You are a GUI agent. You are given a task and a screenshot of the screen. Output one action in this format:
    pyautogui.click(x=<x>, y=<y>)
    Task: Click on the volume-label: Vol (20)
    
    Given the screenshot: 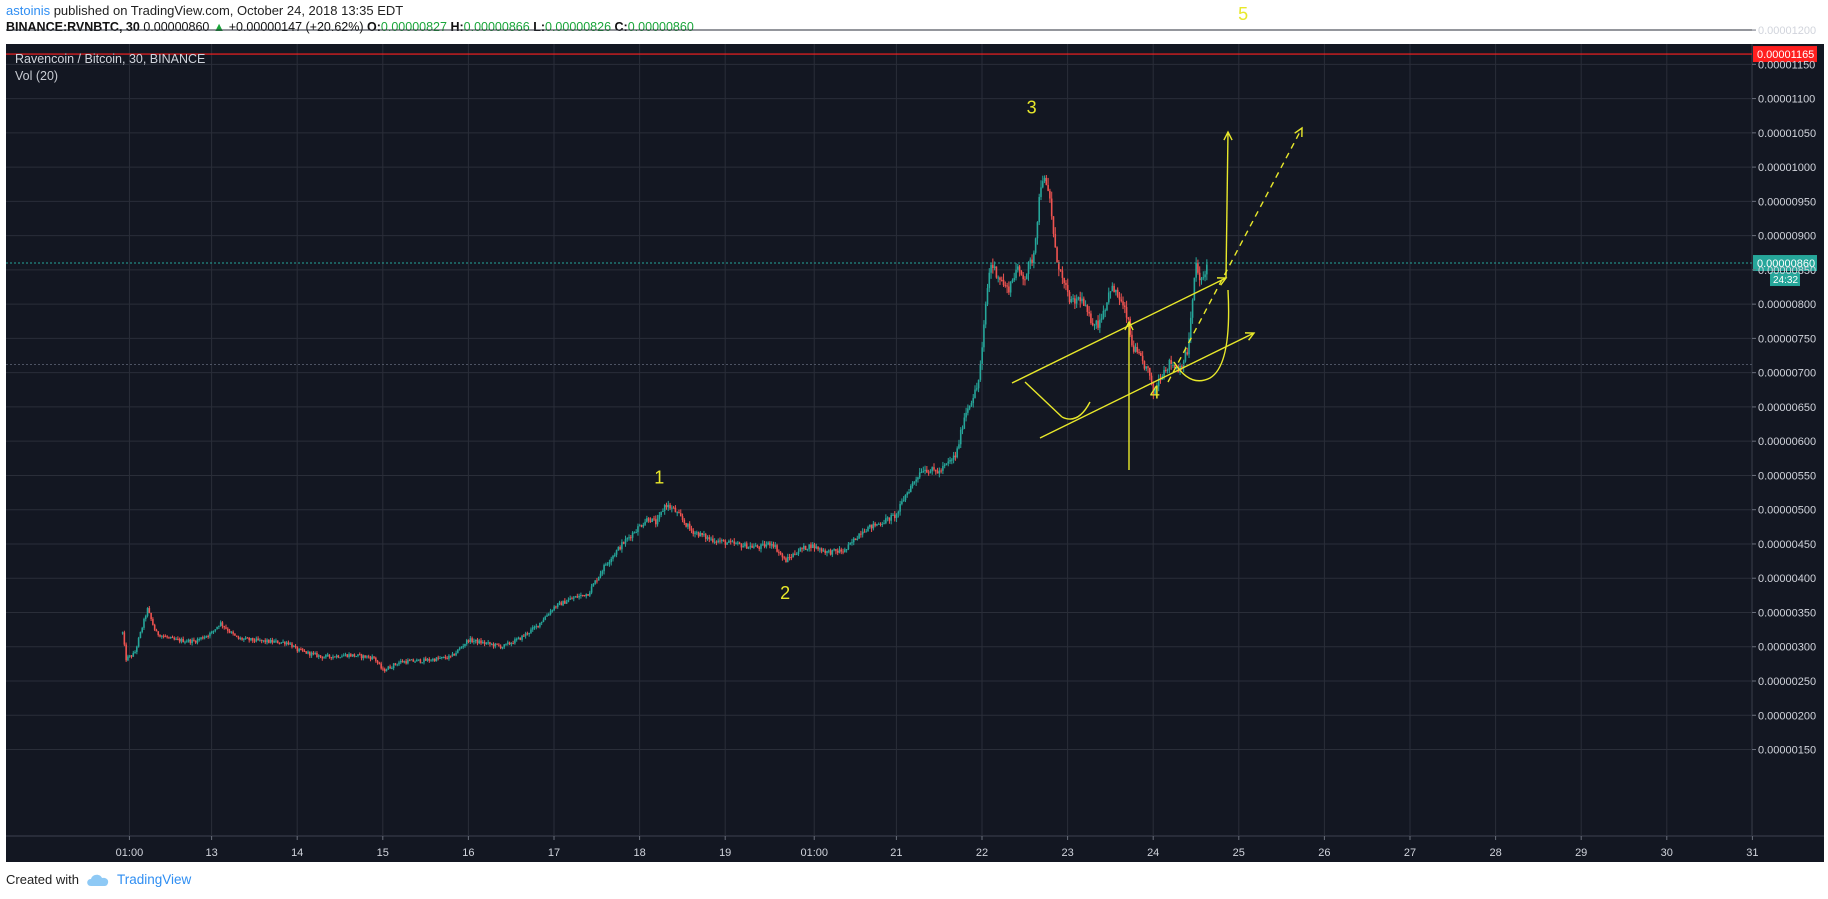 What is the action you would take?
    pyautogui.click(x=37, y=76)
    